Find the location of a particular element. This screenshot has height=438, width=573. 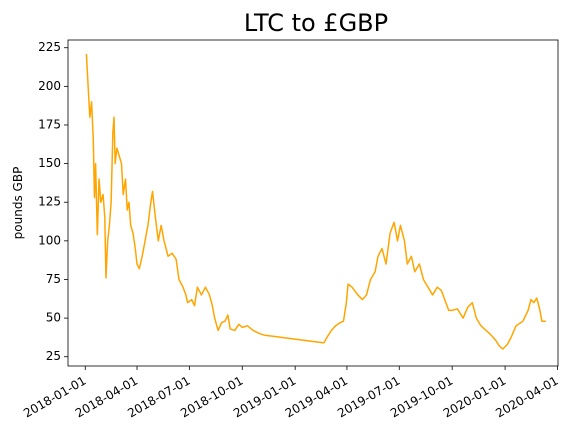

y-tick-label: 150 is located at coordinates (49, 163).